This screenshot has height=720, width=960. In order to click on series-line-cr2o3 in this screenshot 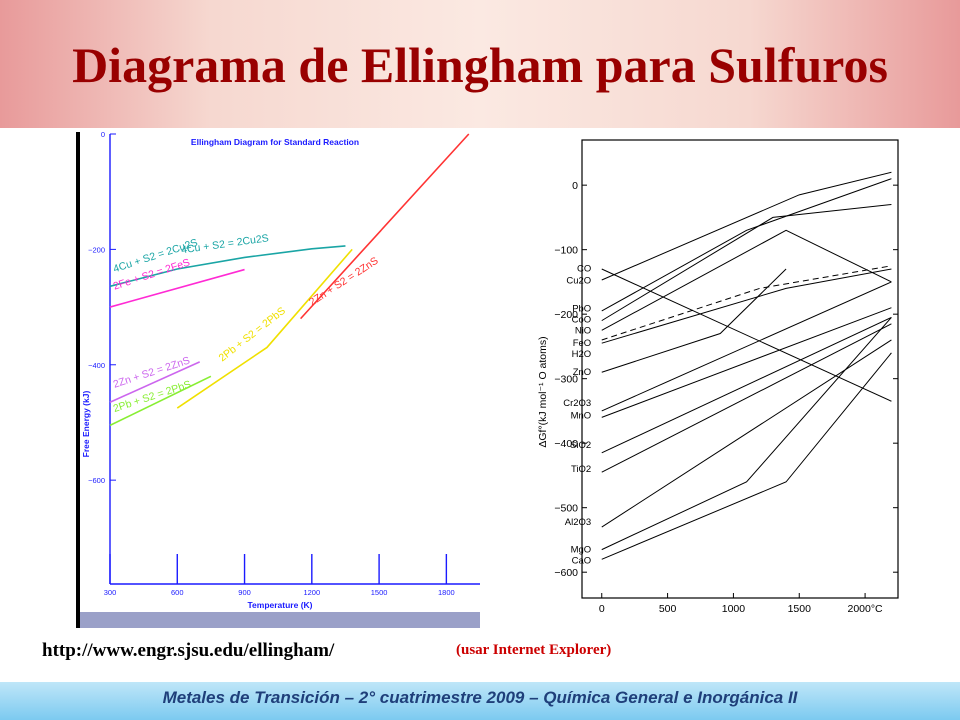, I will do `click(746, 346)`.